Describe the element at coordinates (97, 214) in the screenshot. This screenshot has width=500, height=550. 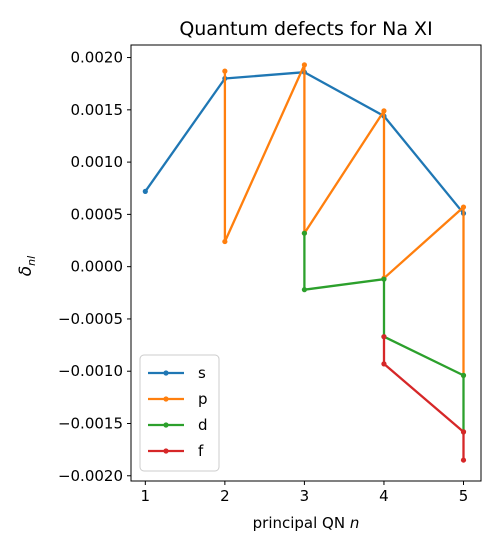
I see `y-tick-label-5: 0.0005` at that location.